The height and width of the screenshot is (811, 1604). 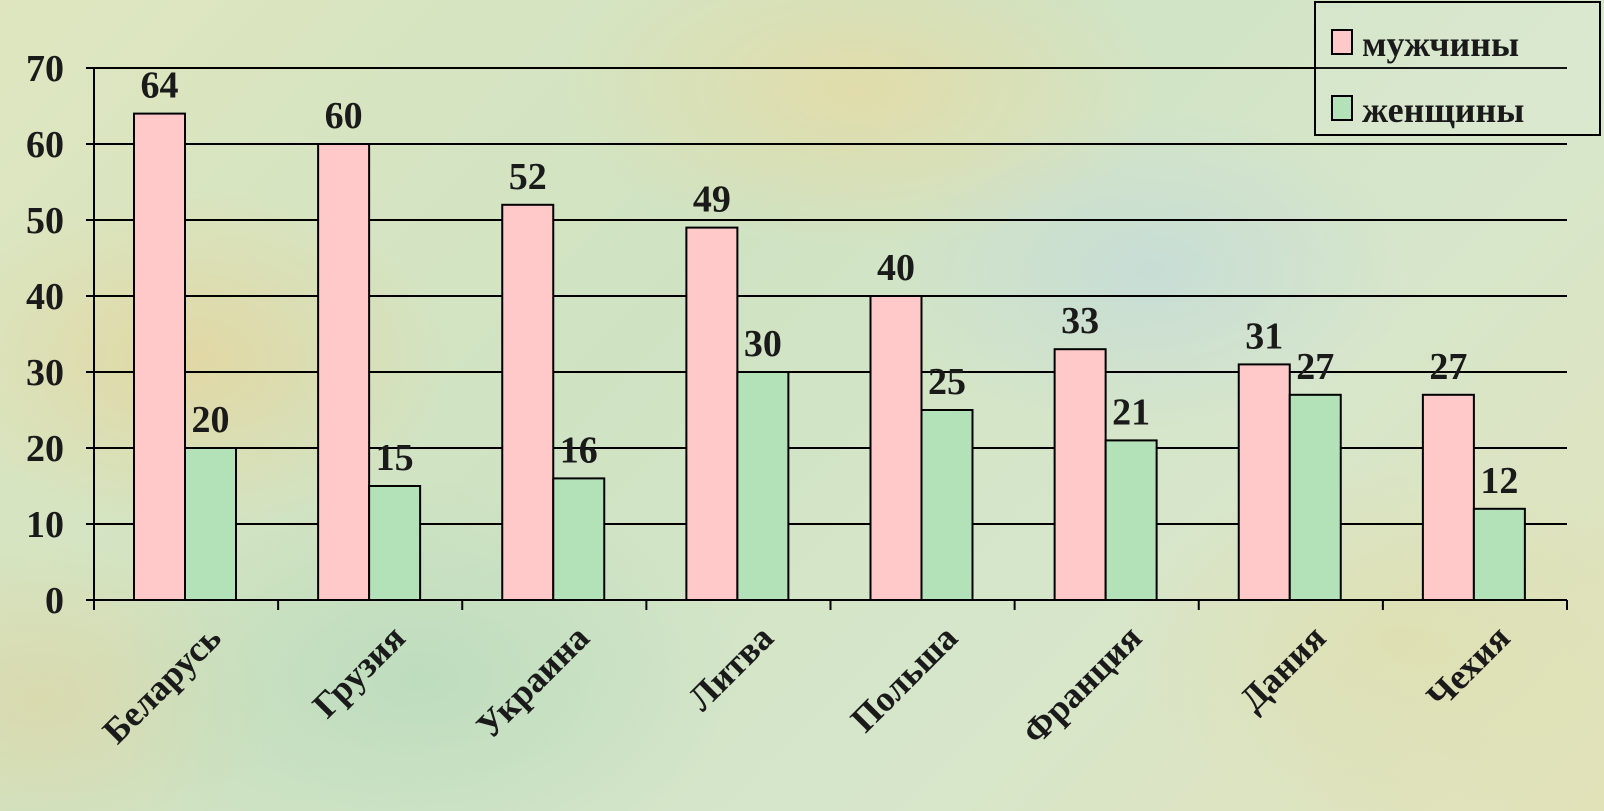 I want to click on legend-label-men: мужчины, so click(x=1440, y=44).